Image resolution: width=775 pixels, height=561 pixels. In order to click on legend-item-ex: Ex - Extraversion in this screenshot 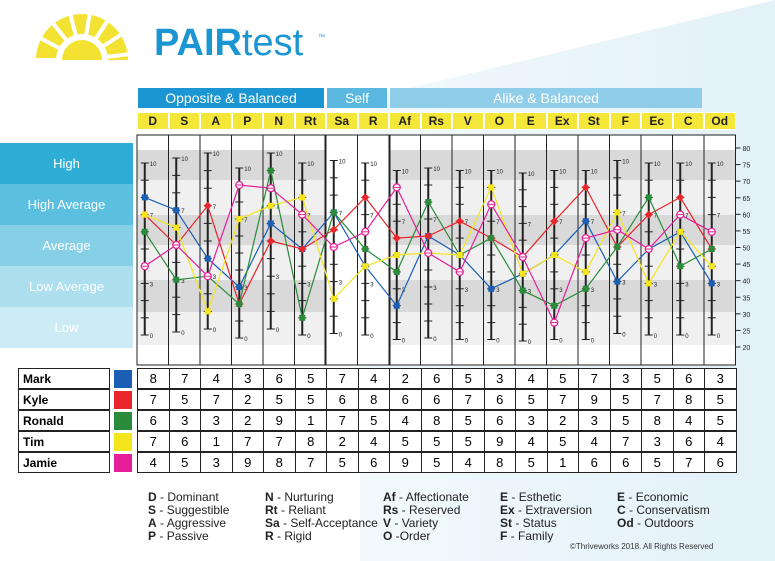, I will do `click(546, 510)`.